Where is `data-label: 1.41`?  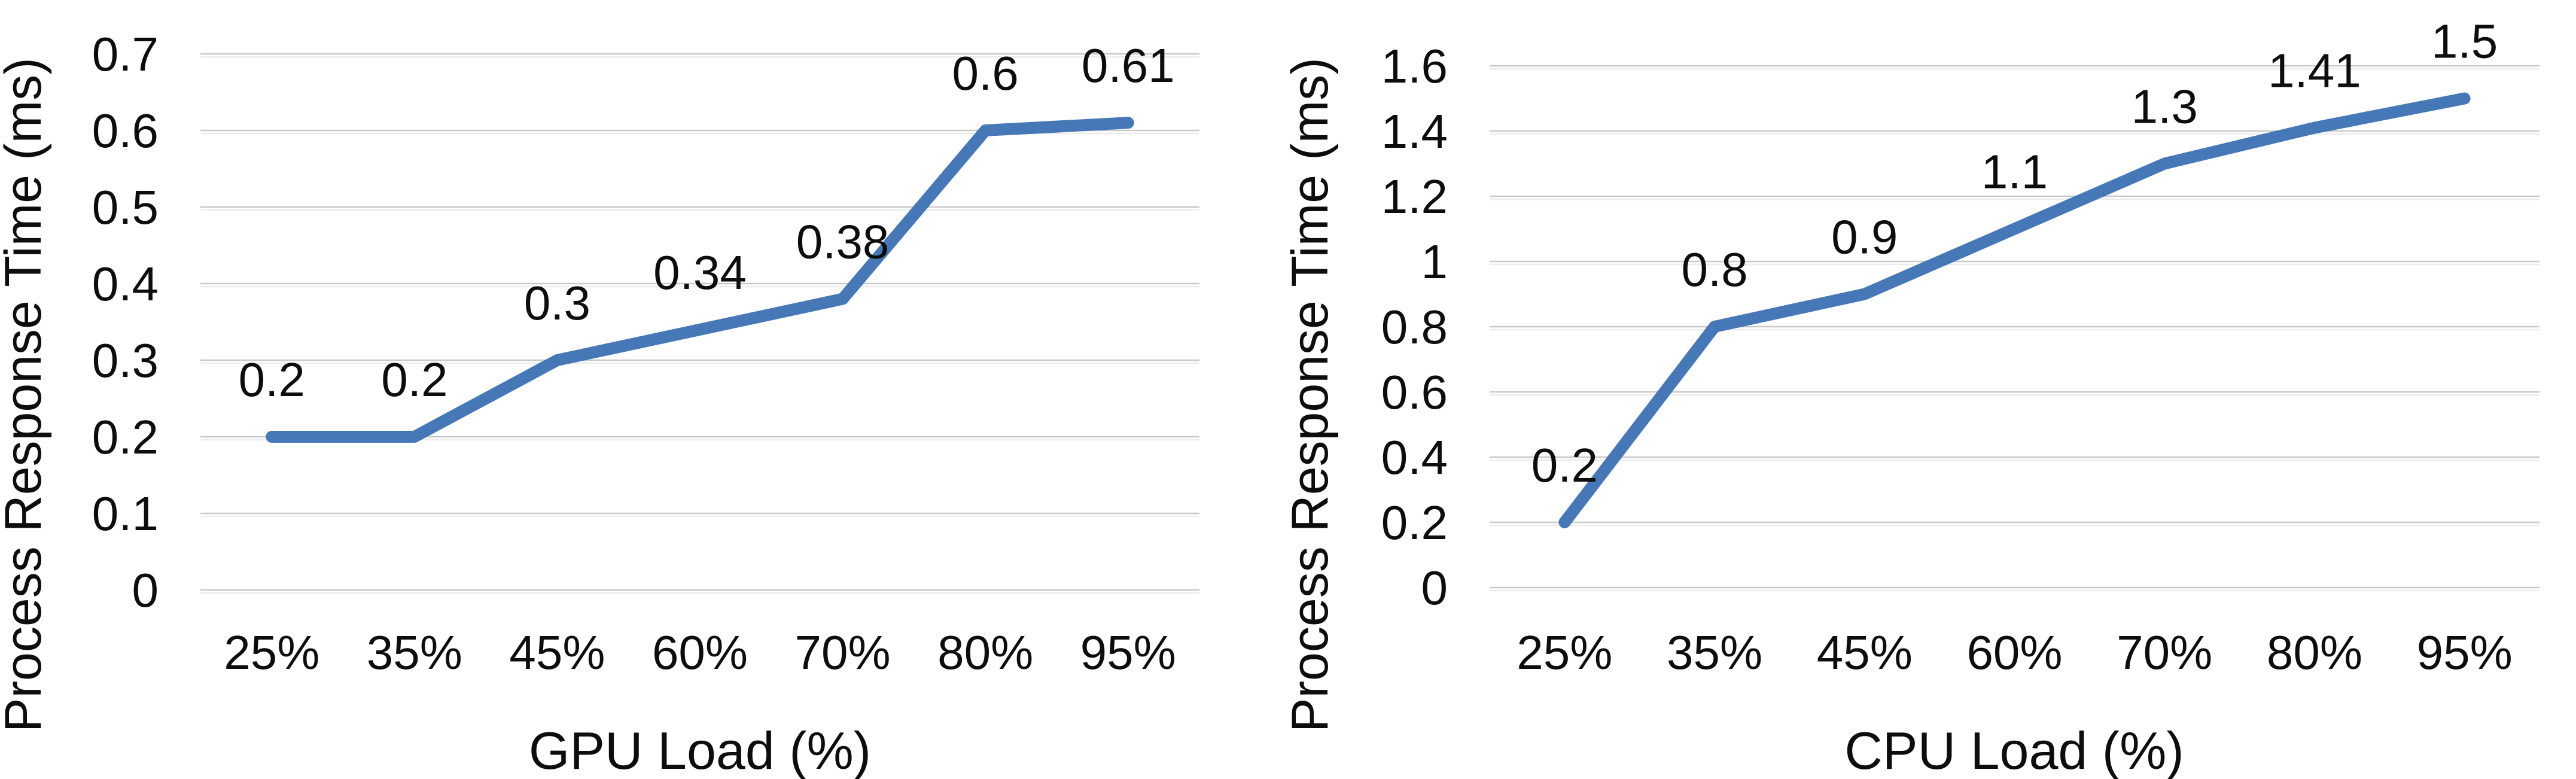 data-label: 1.41 is located at coordinates (2314, 71).